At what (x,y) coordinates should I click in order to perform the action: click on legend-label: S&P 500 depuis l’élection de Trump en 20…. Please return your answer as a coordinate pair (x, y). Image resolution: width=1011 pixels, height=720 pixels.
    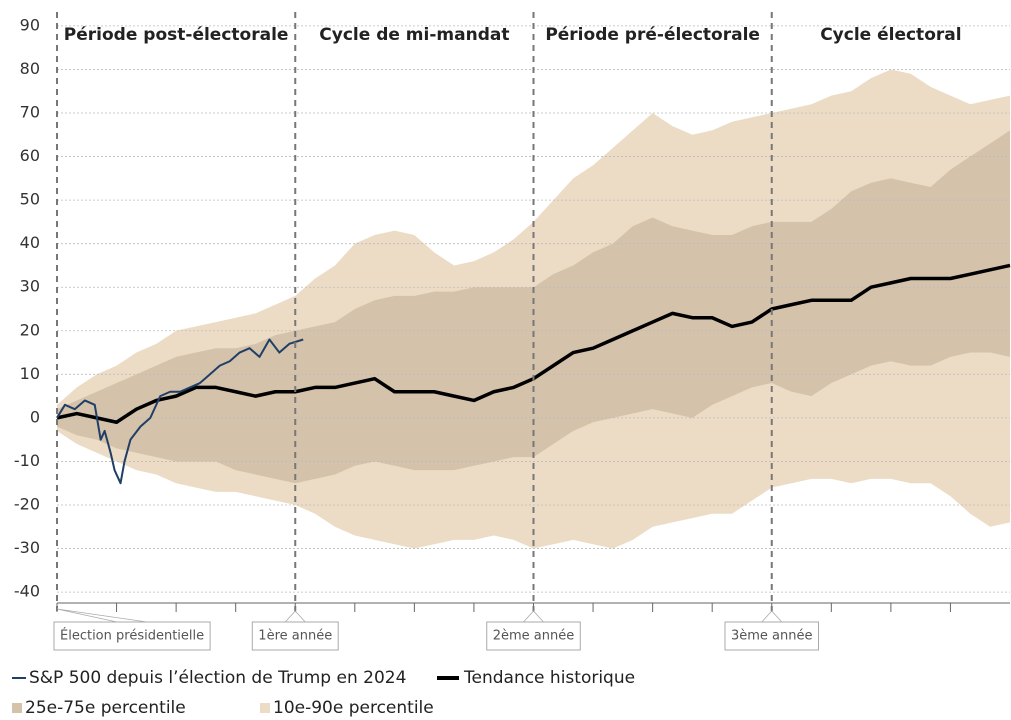
    Looking at the image, I should click on (217, 678).